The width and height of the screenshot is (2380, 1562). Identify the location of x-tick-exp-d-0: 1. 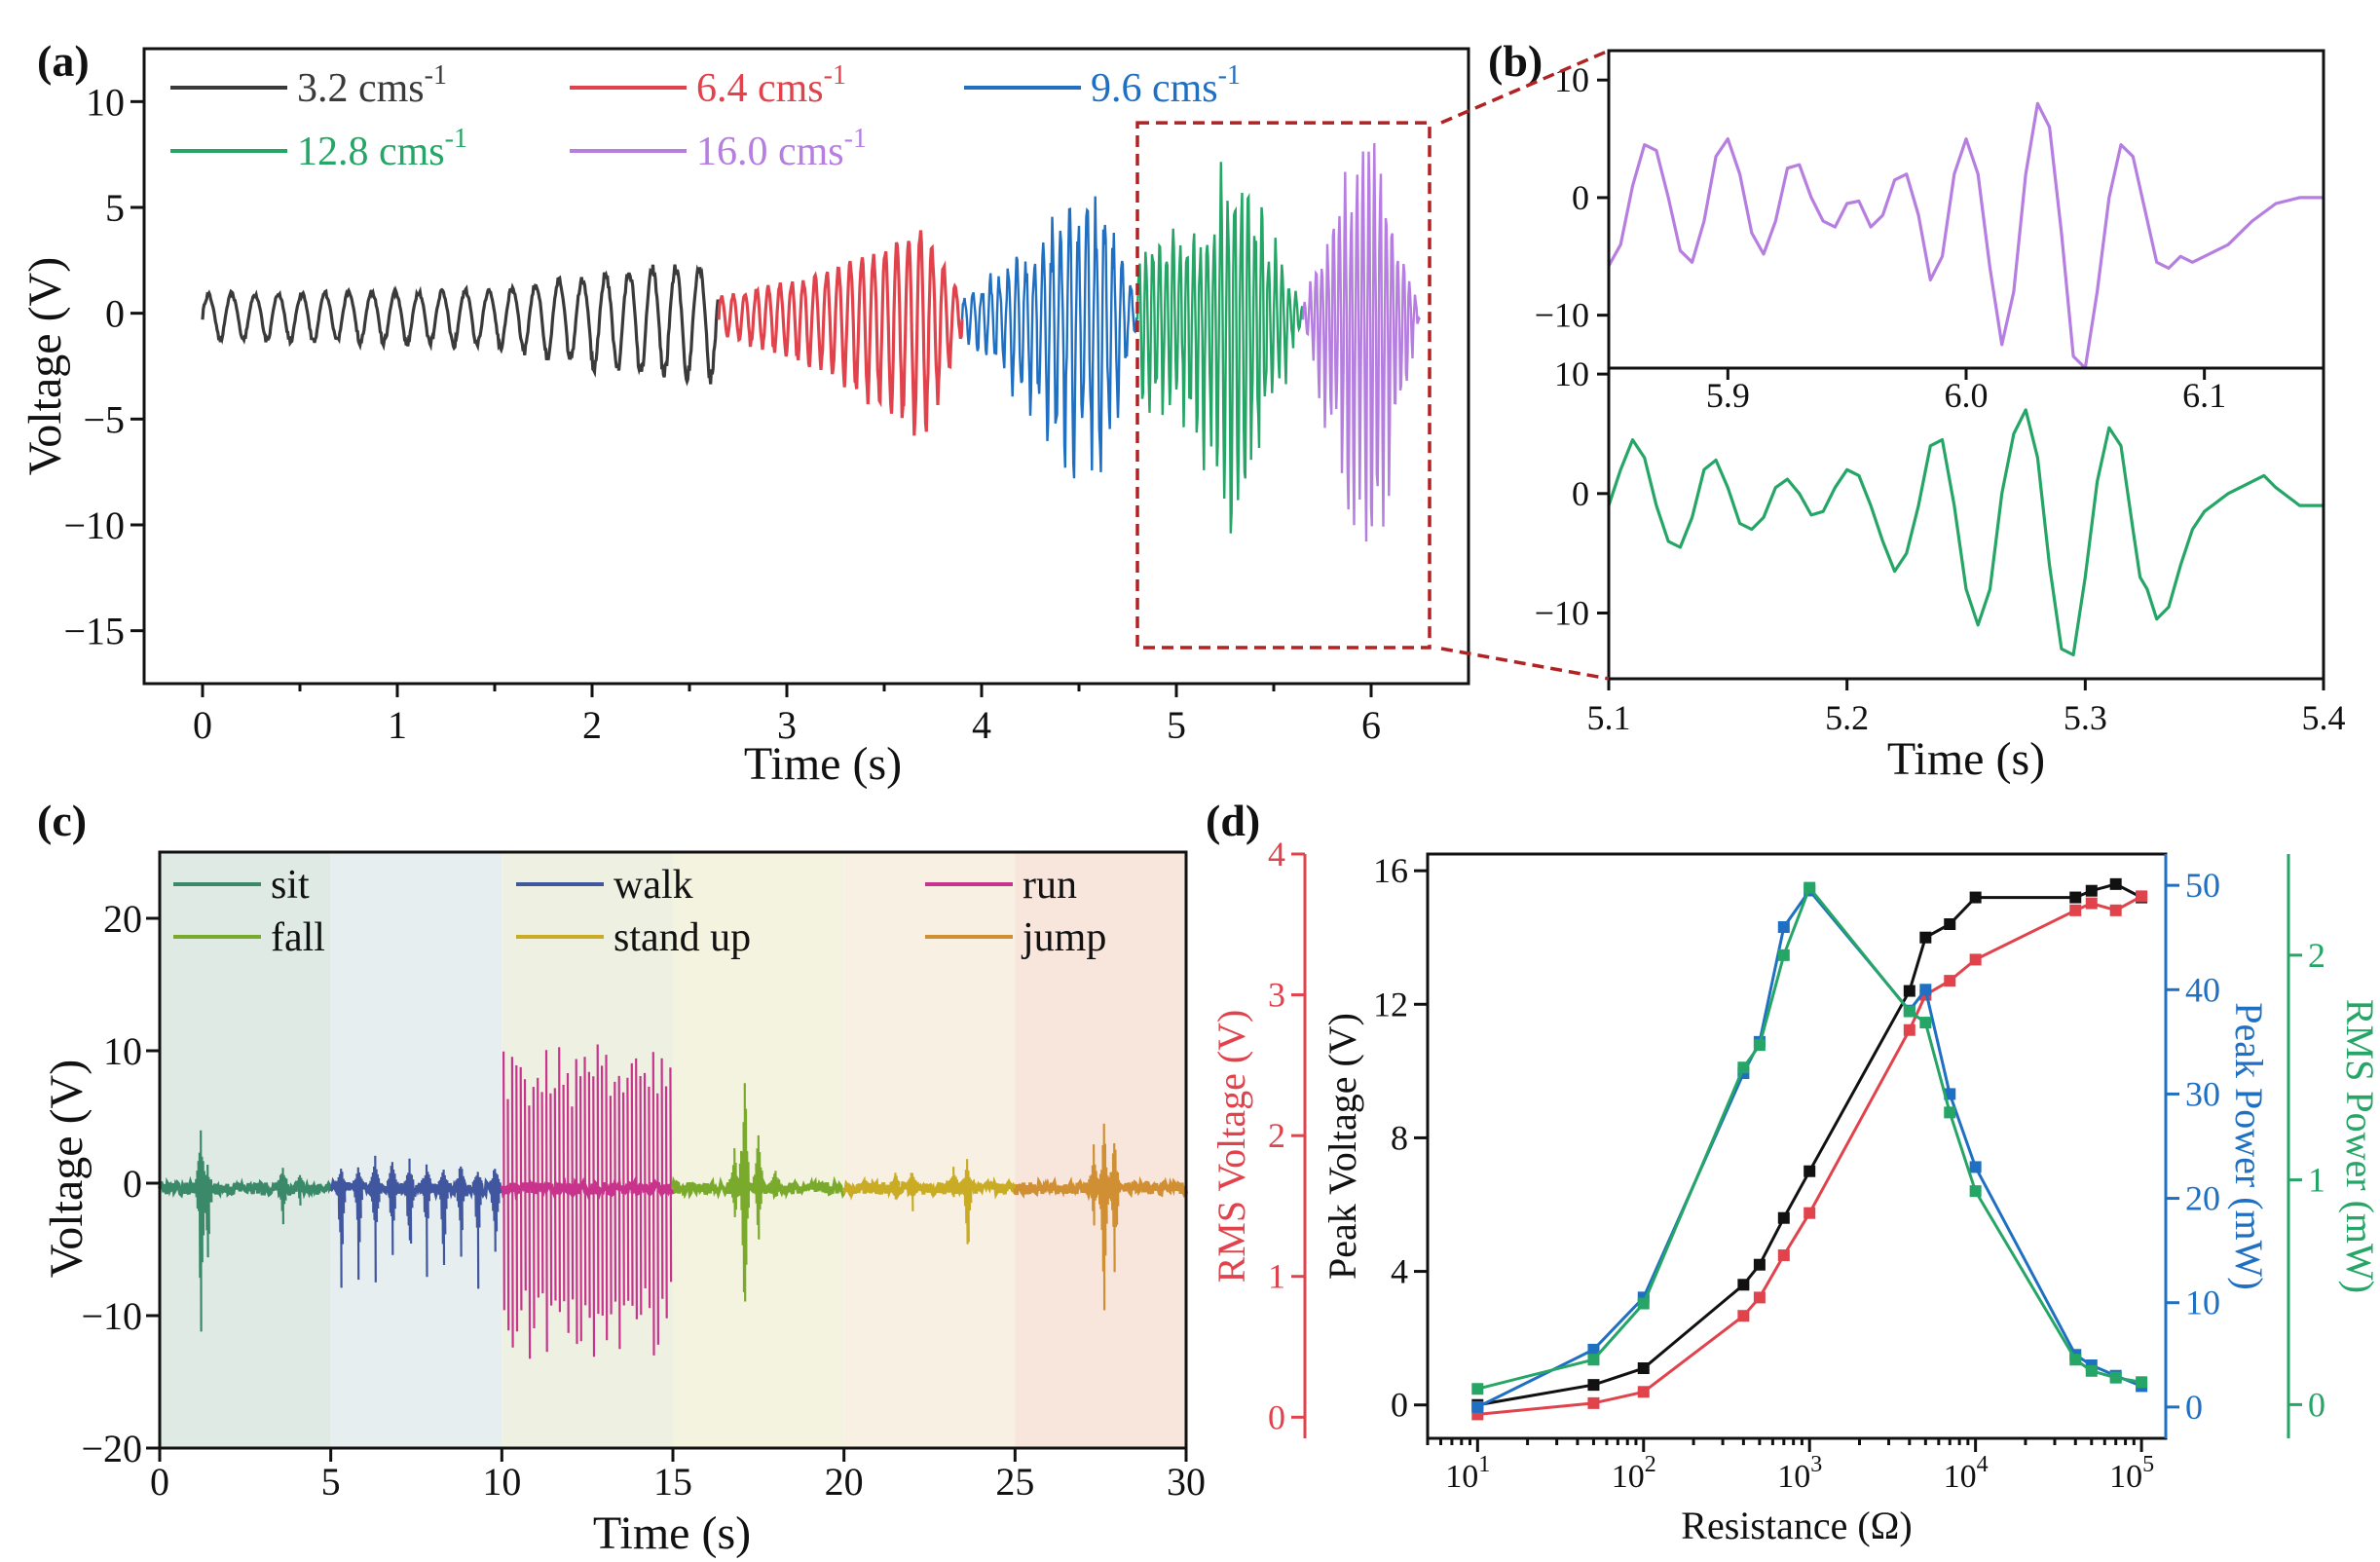
(1484, 1465).